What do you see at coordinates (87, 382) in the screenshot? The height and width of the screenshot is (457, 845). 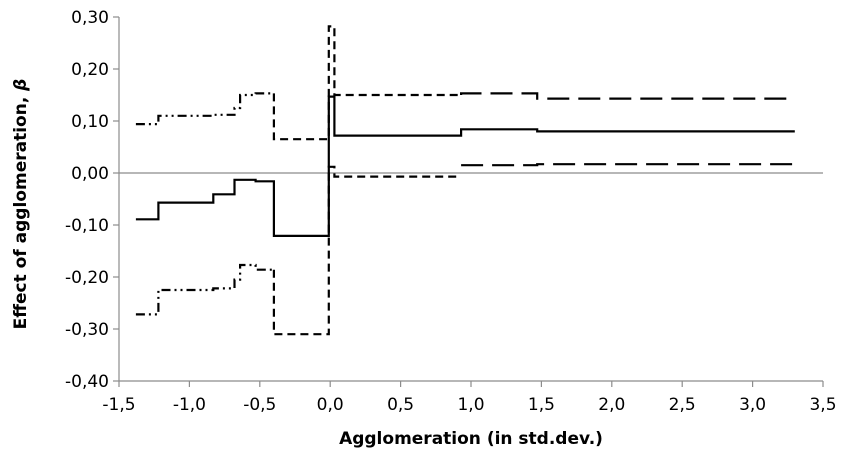 I see `y-tick-label: -0,40` at bounding box center [87, 382].